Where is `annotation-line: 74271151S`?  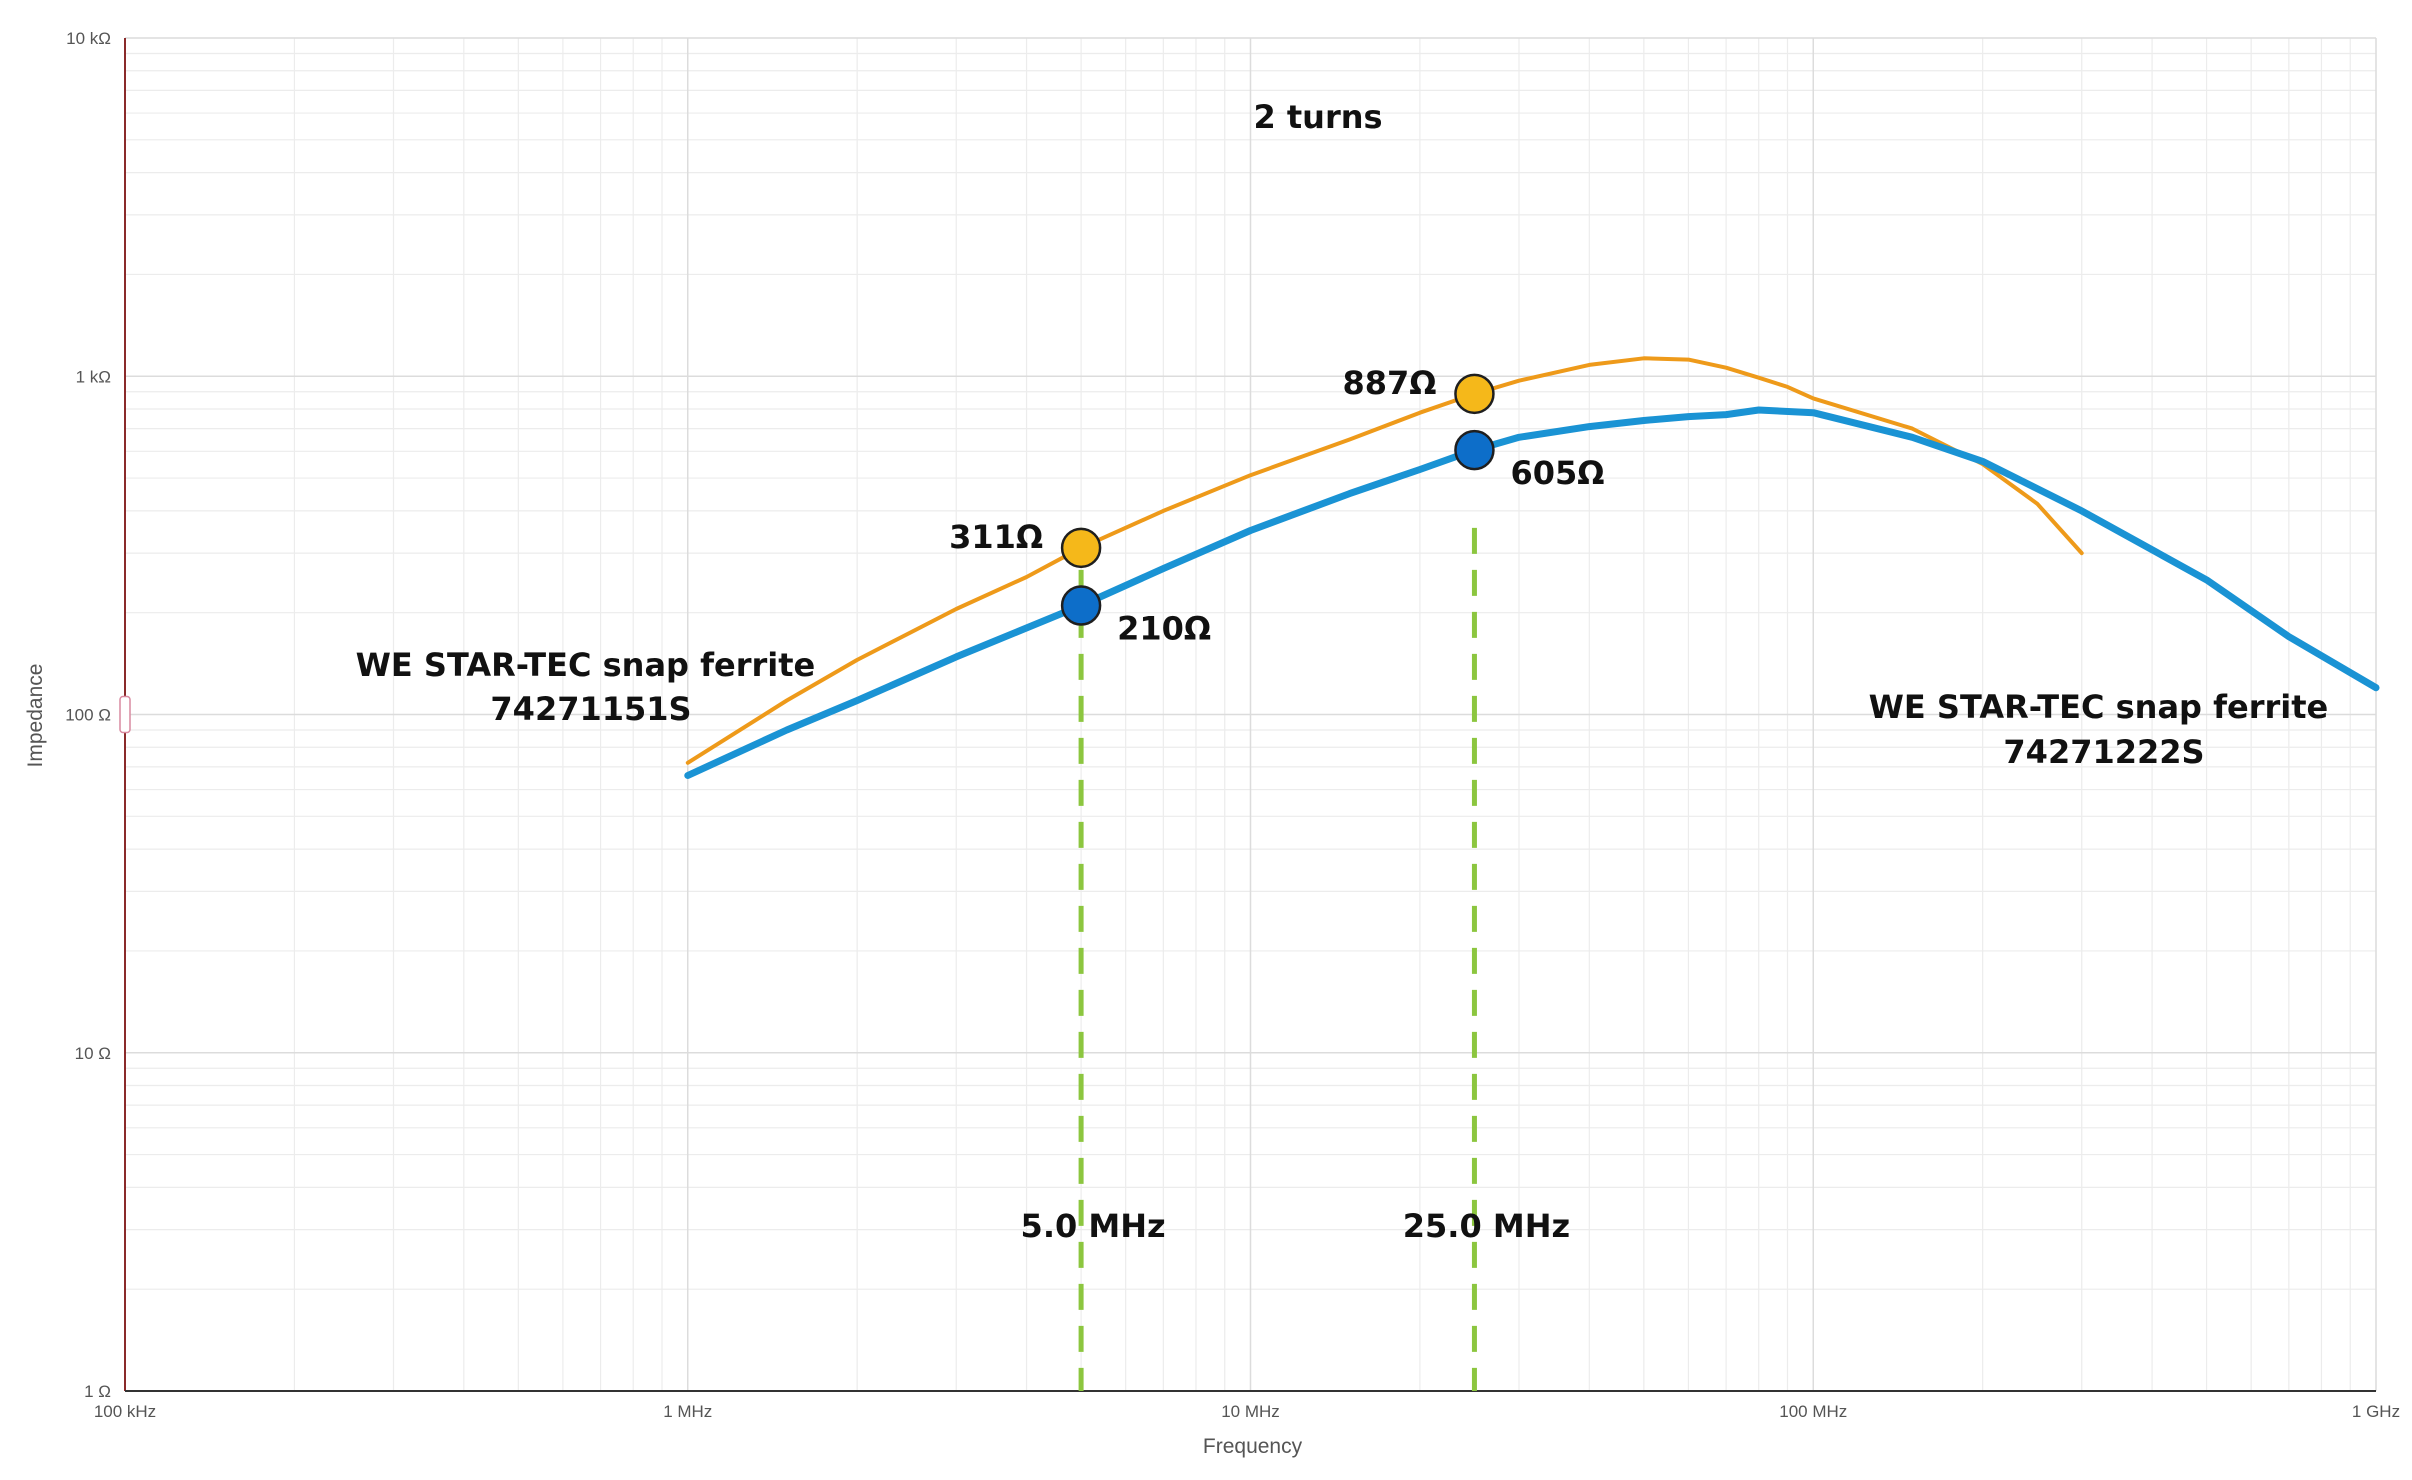
annotation-line: 74271151S is located at coordinates (590, 709).